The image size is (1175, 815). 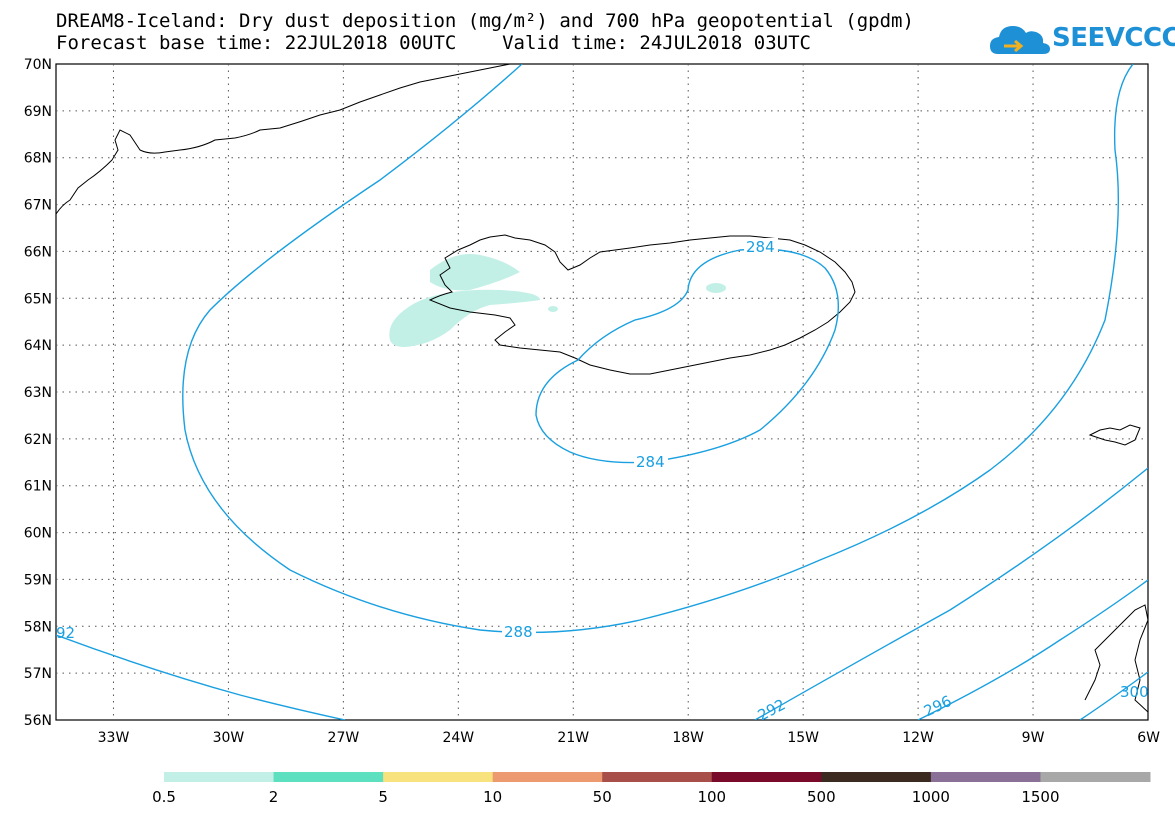 I want to click on colorbar-label-1: 2, so click(x=274, y=797).